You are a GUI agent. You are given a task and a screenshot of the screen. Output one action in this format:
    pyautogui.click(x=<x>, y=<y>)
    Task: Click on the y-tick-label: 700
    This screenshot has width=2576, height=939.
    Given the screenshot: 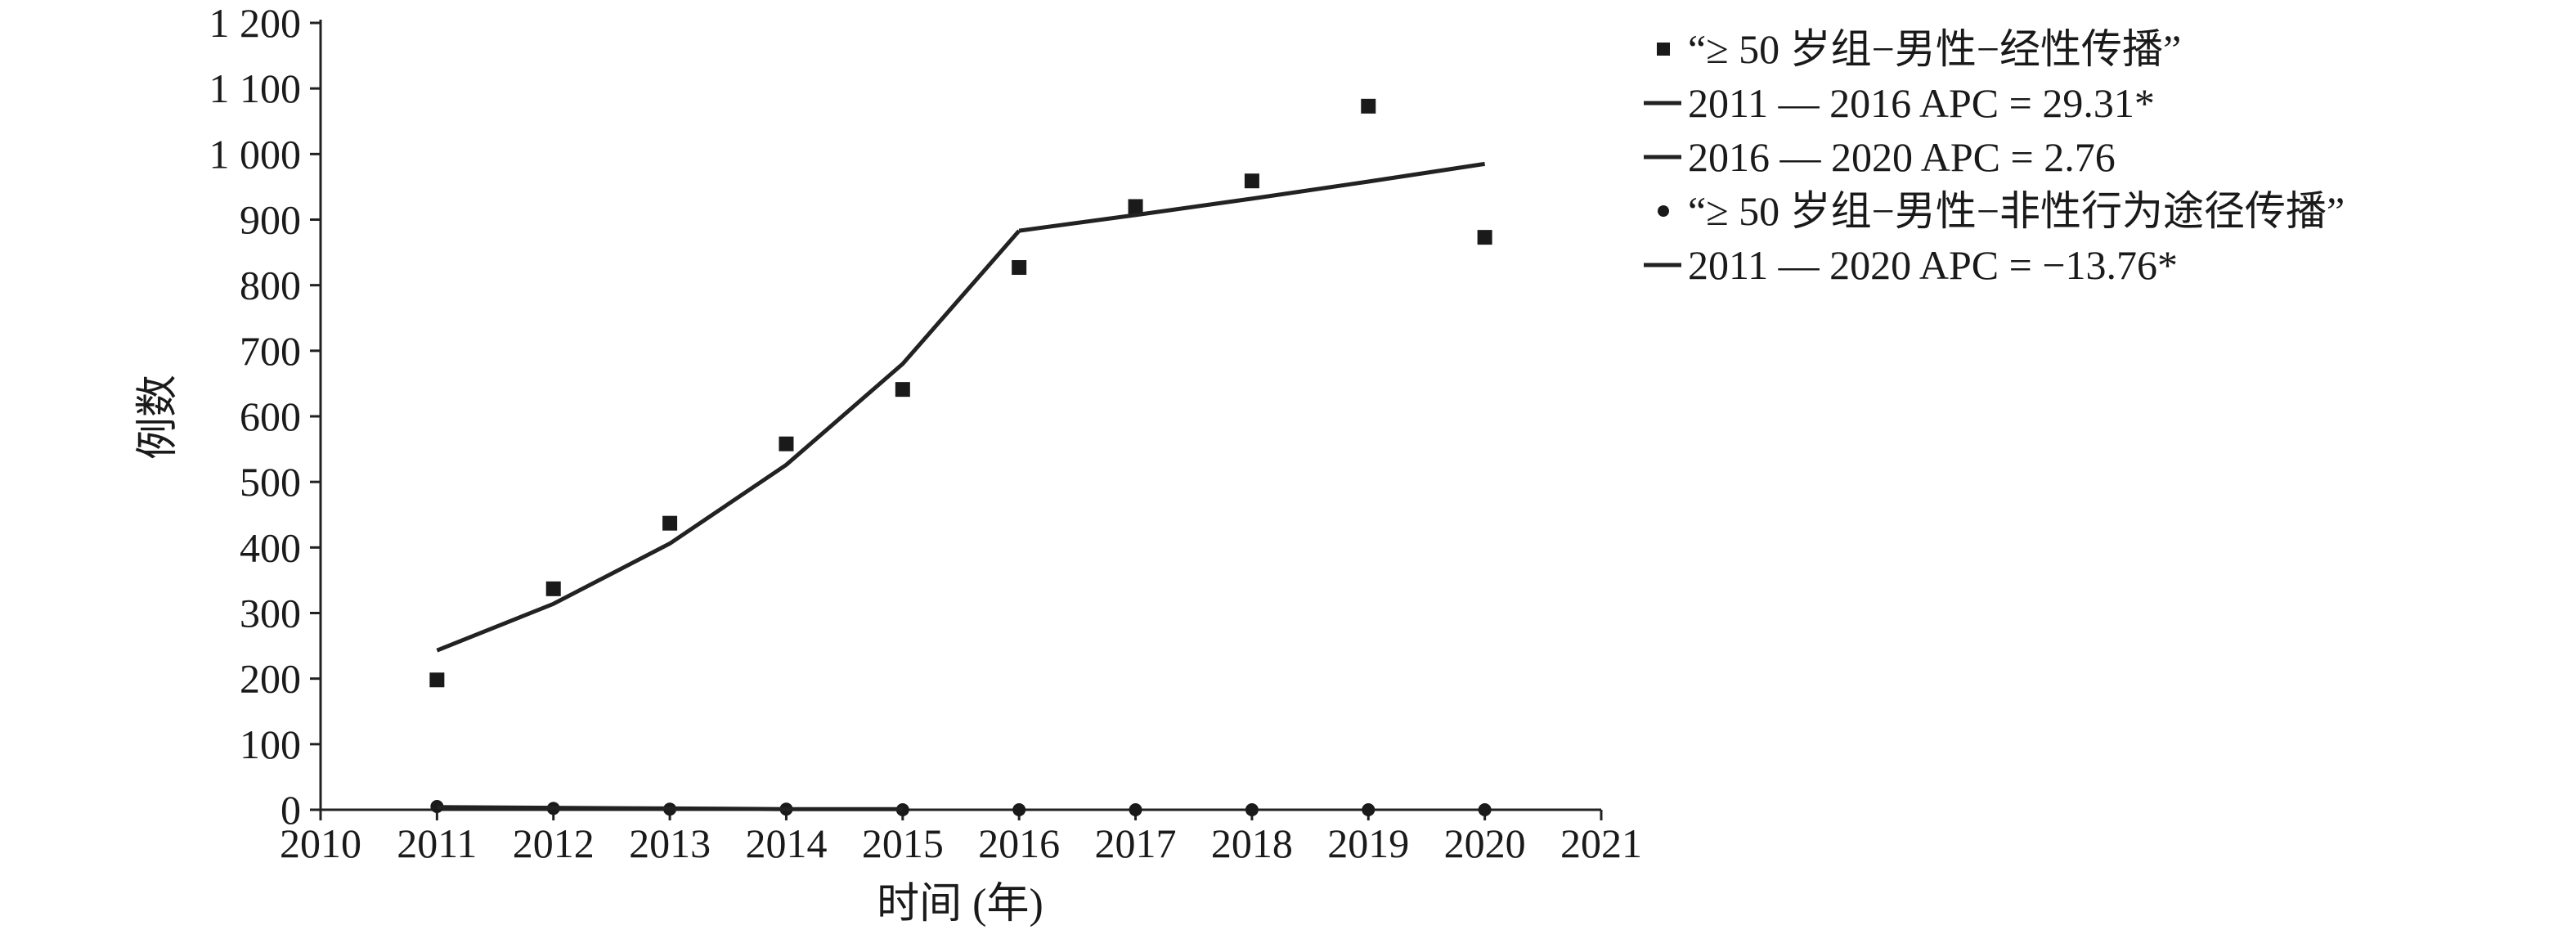 What is the action you would take?
    pyautogui.click(x=270, y=351)
    